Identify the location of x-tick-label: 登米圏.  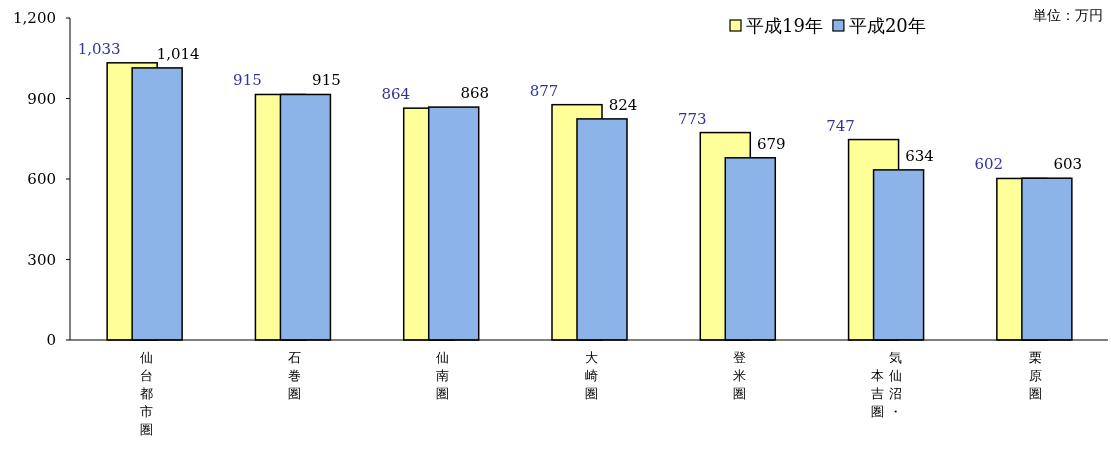
(739, 375).